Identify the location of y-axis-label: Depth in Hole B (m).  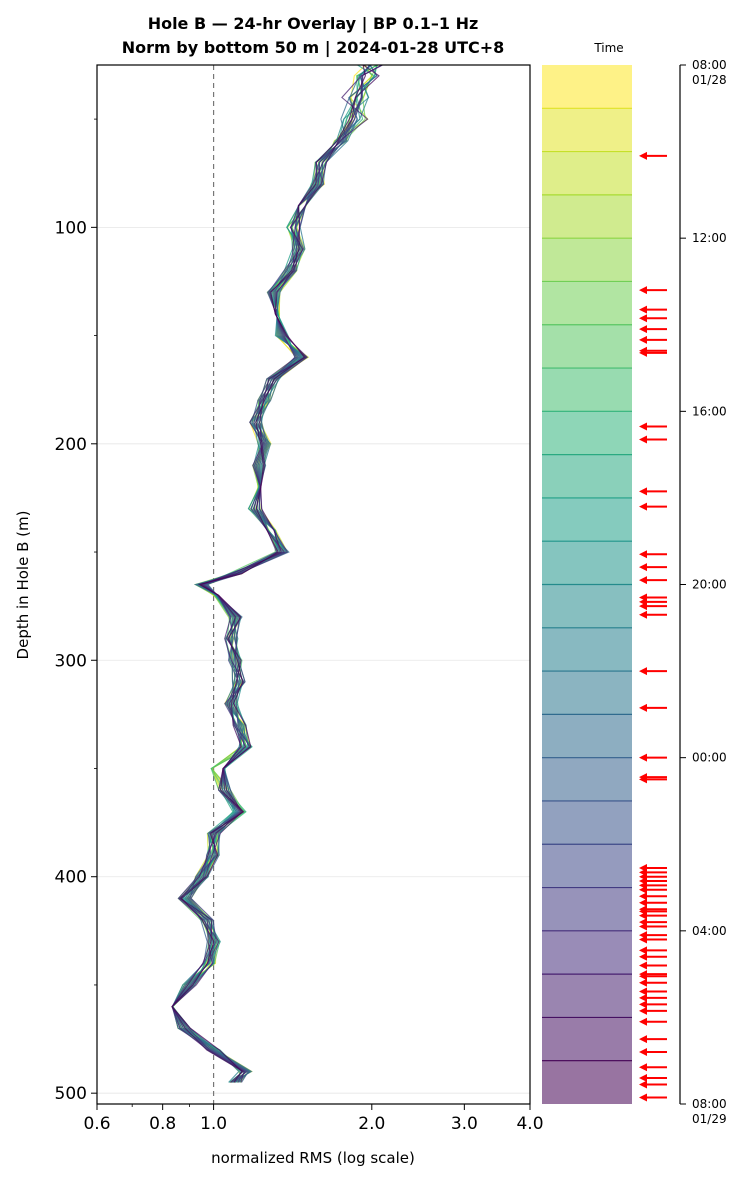
(23, 585).